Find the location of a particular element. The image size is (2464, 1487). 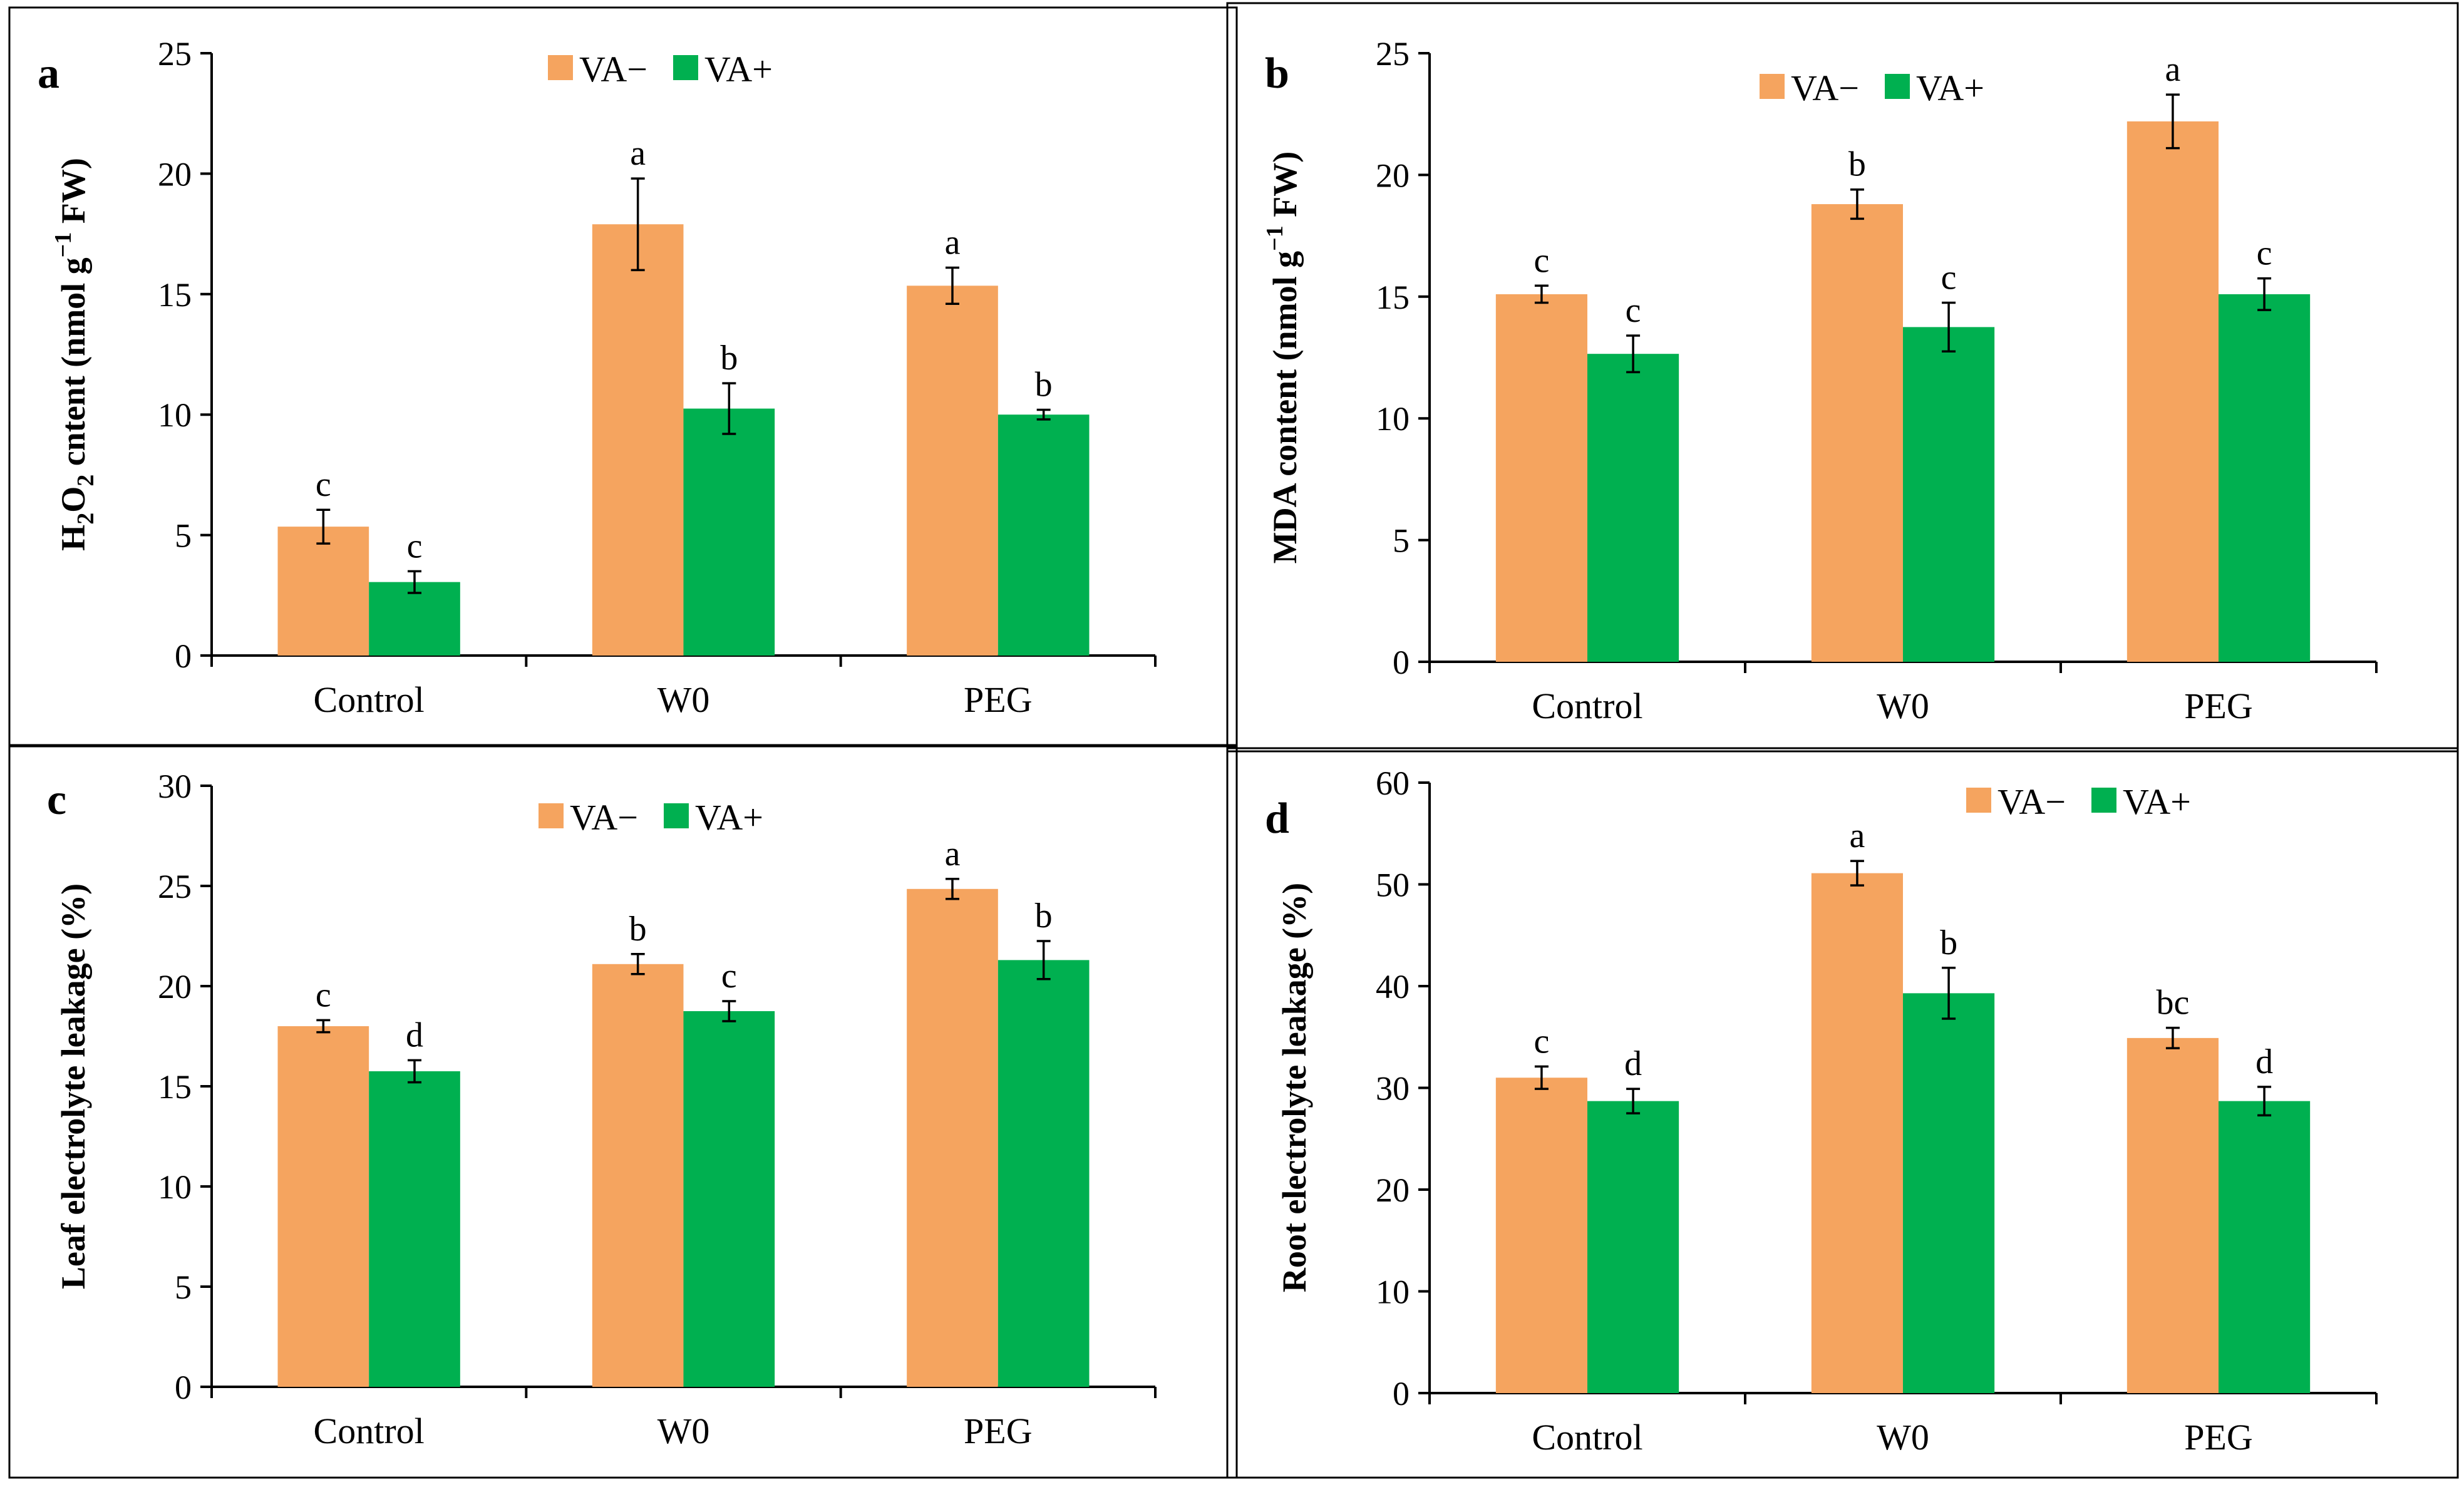

y-axis-title: Leaf electrolyte leakage (%) is located at coordinates (73, 1086).